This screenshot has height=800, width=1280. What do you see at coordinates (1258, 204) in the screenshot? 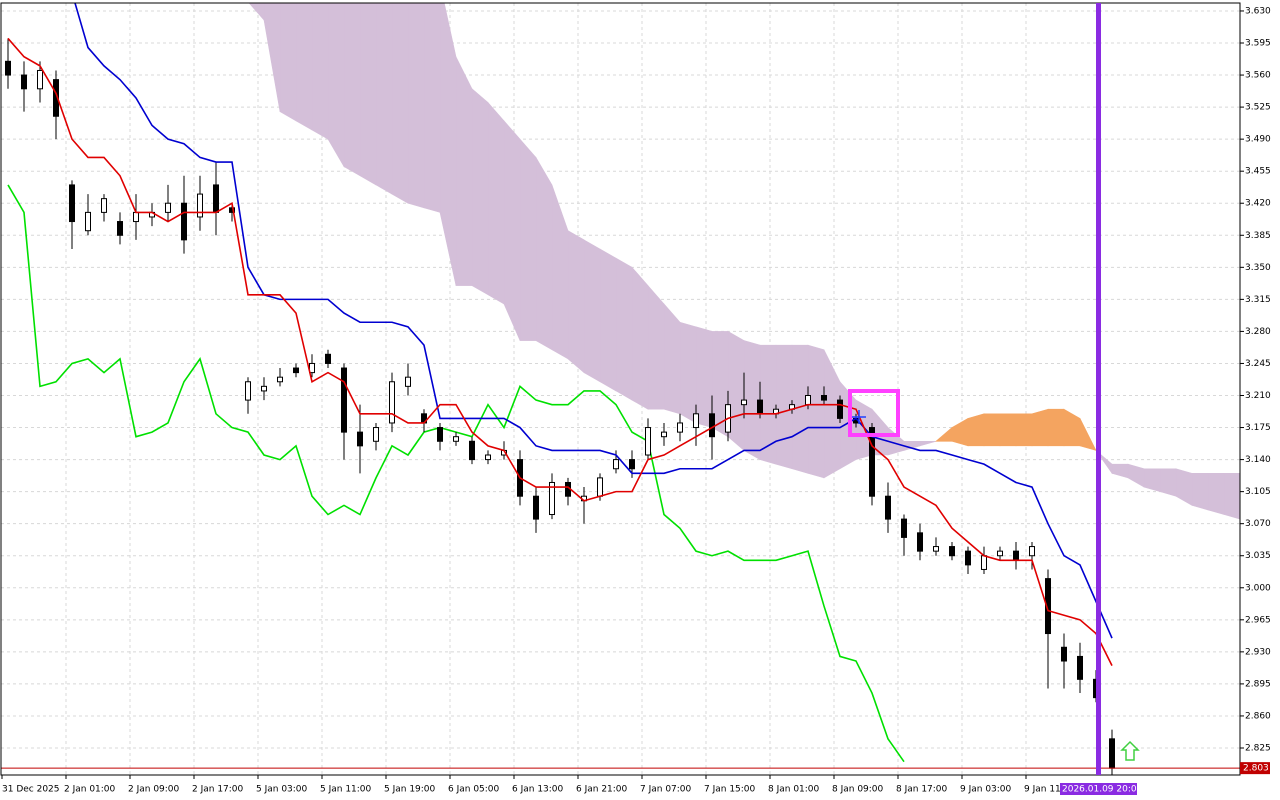
I see `y-tick-label: 3.420` at bounding box center [1258, 204].